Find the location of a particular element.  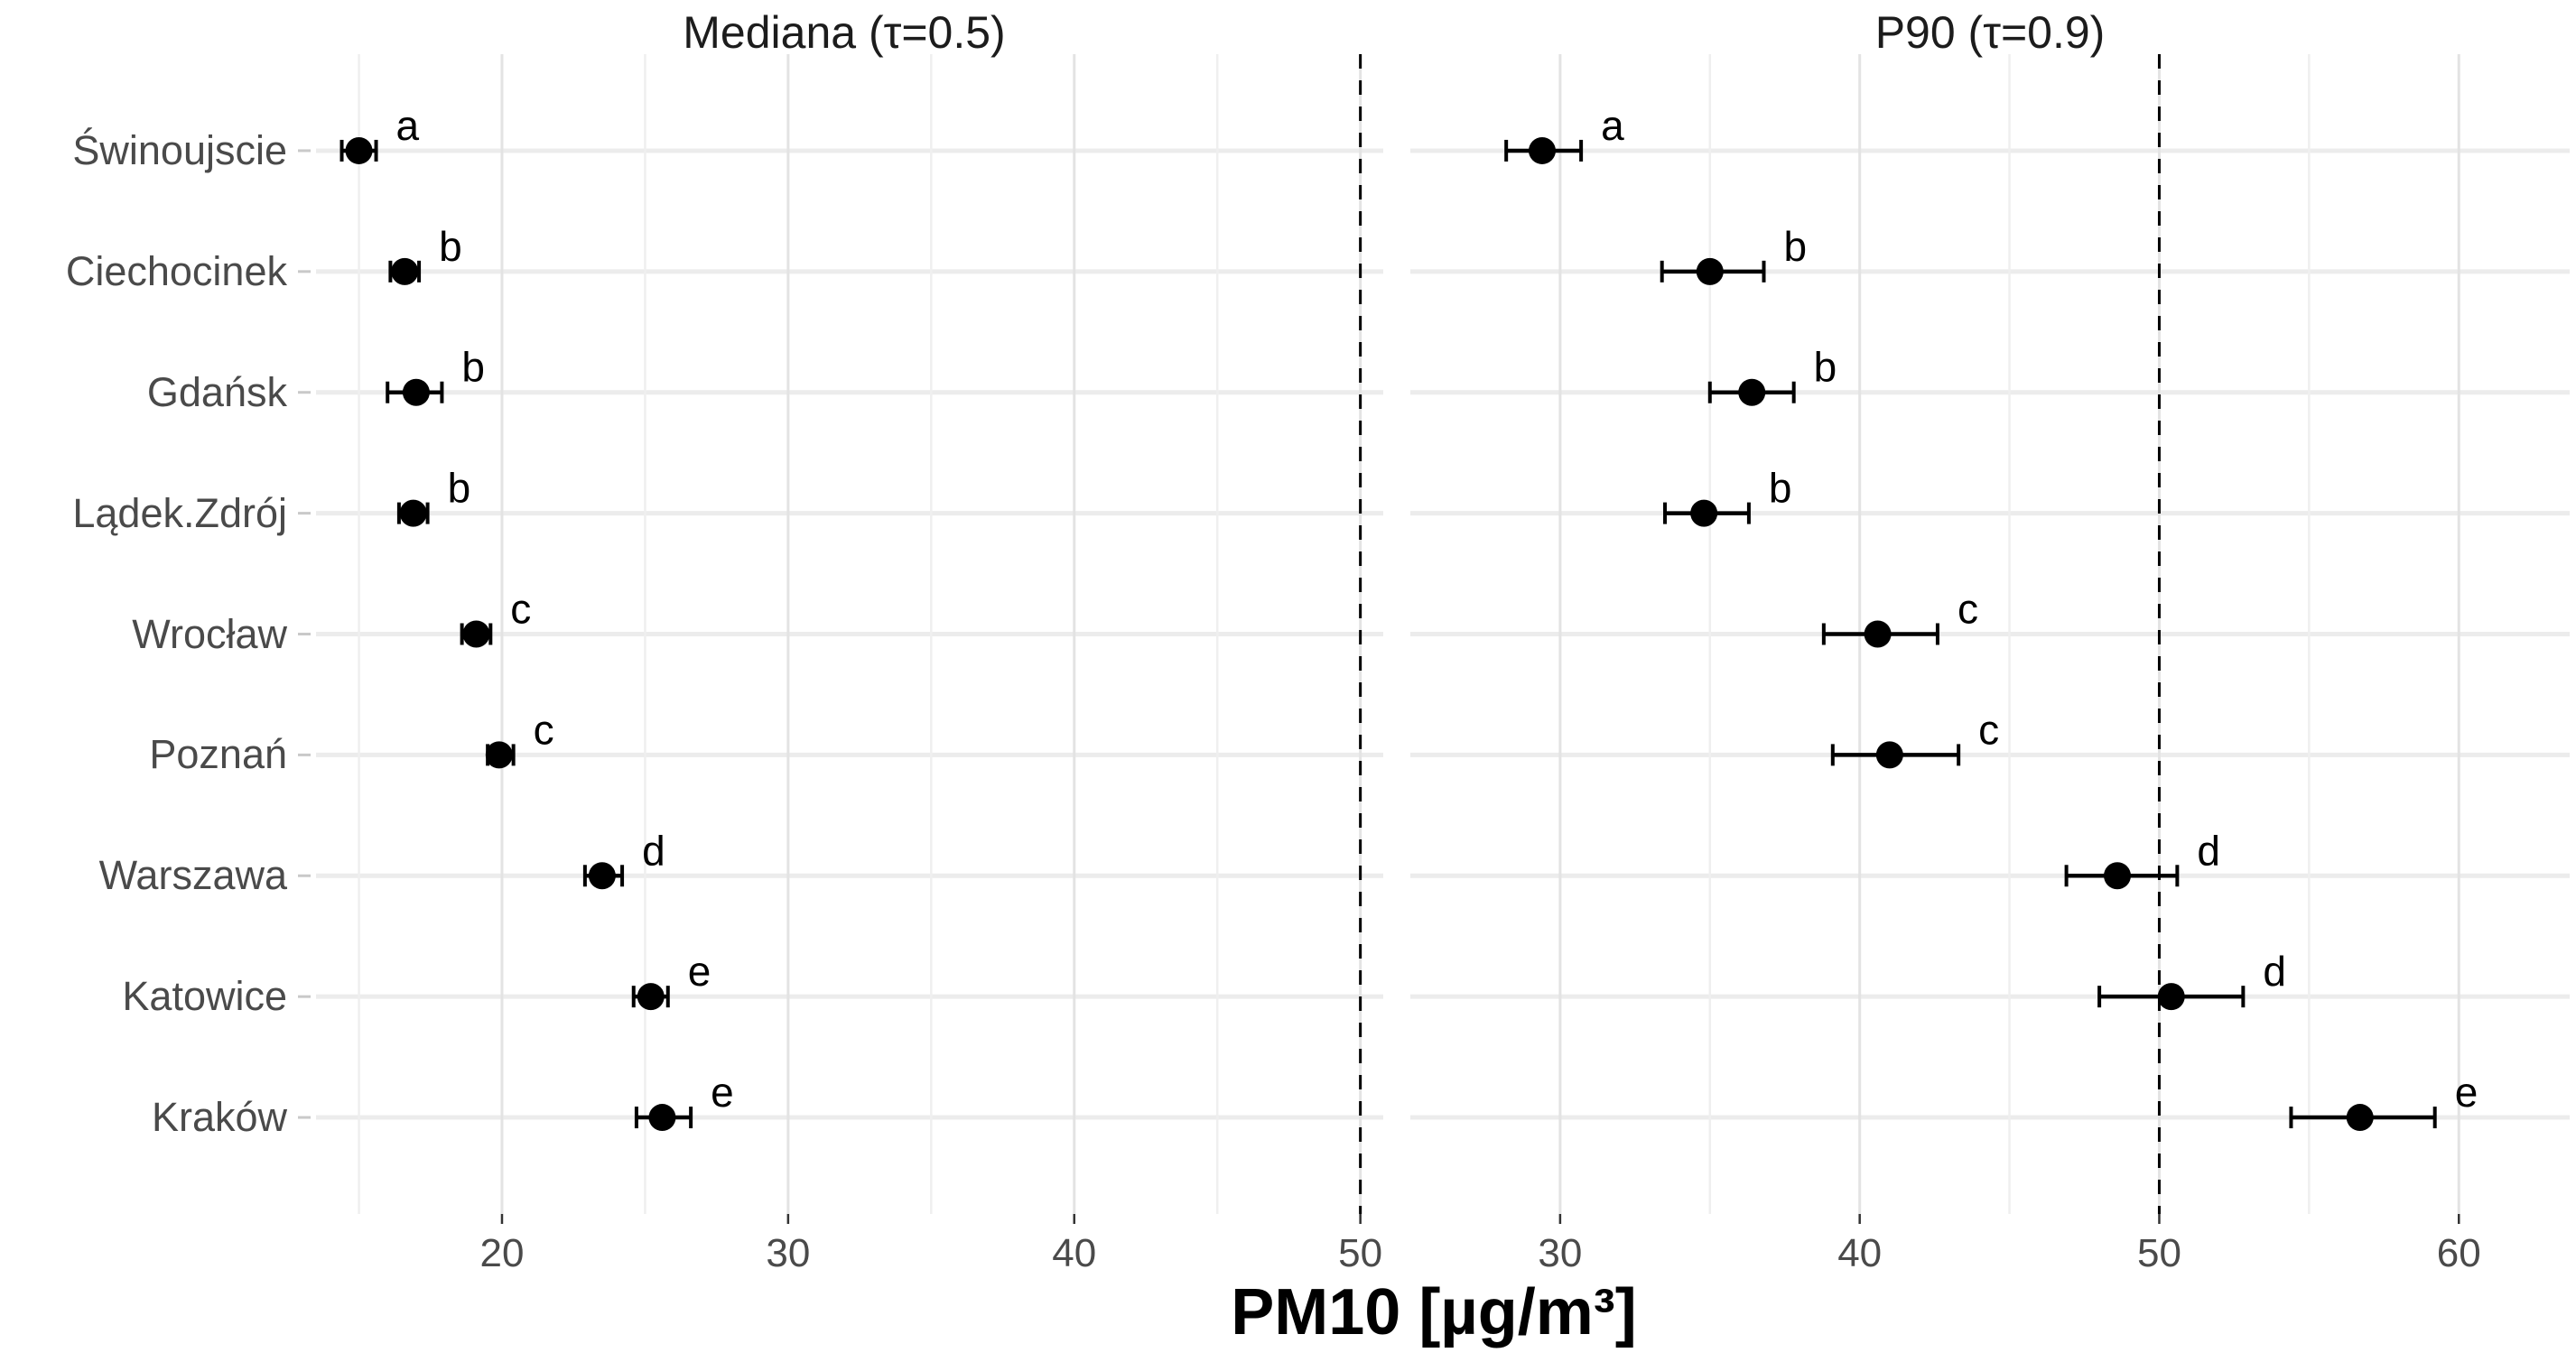

city-label: Lądek.Zdrój is located at coordinates (179, 512).